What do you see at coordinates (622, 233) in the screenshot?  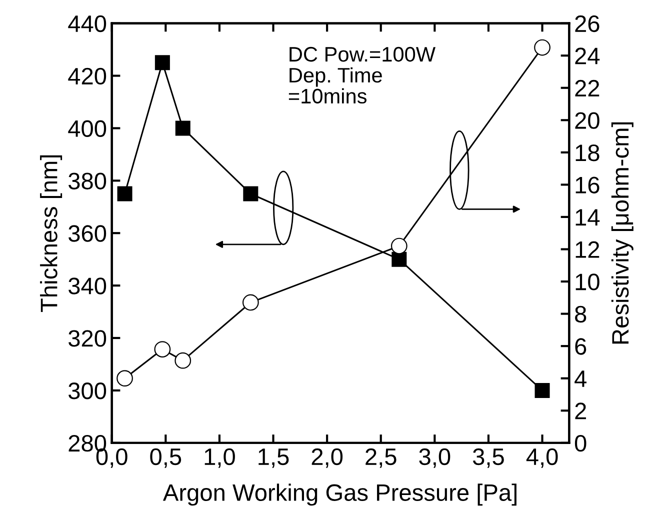 I see `y2-axis-title: Resistivity [μohm-cm]` at bounding box center [622, 233].